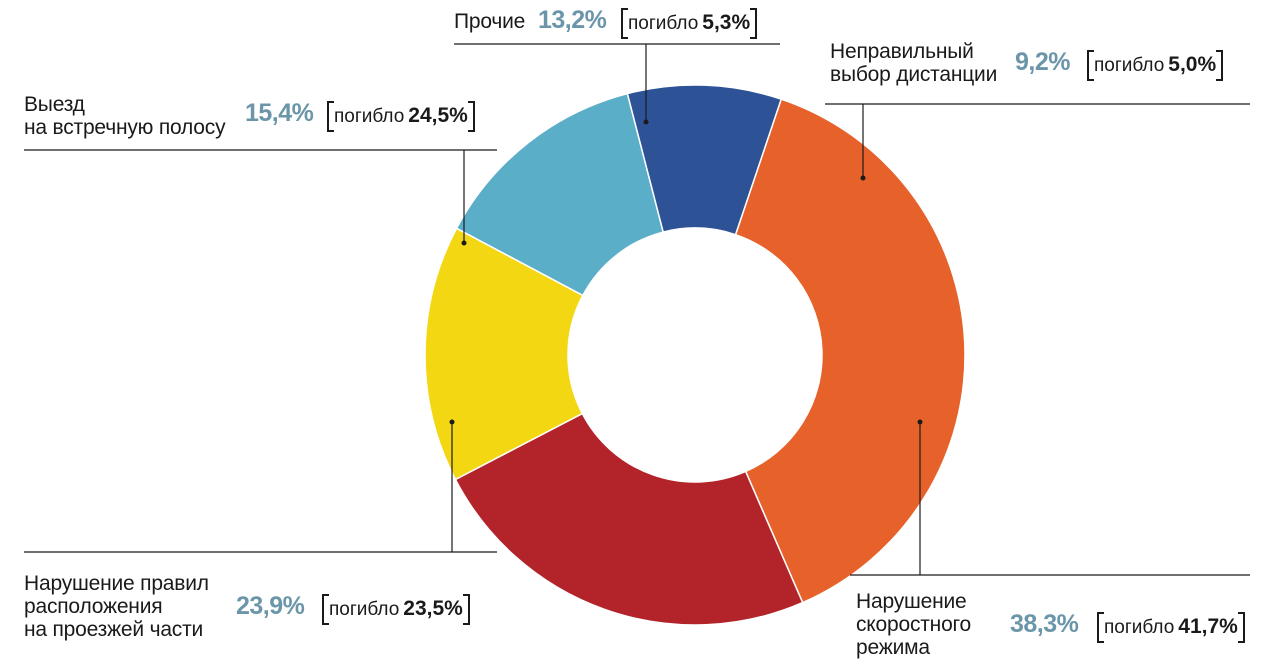 This screenshot has width=1280, height=670. I want to click on category-line: Прочие, so click(490, 21).